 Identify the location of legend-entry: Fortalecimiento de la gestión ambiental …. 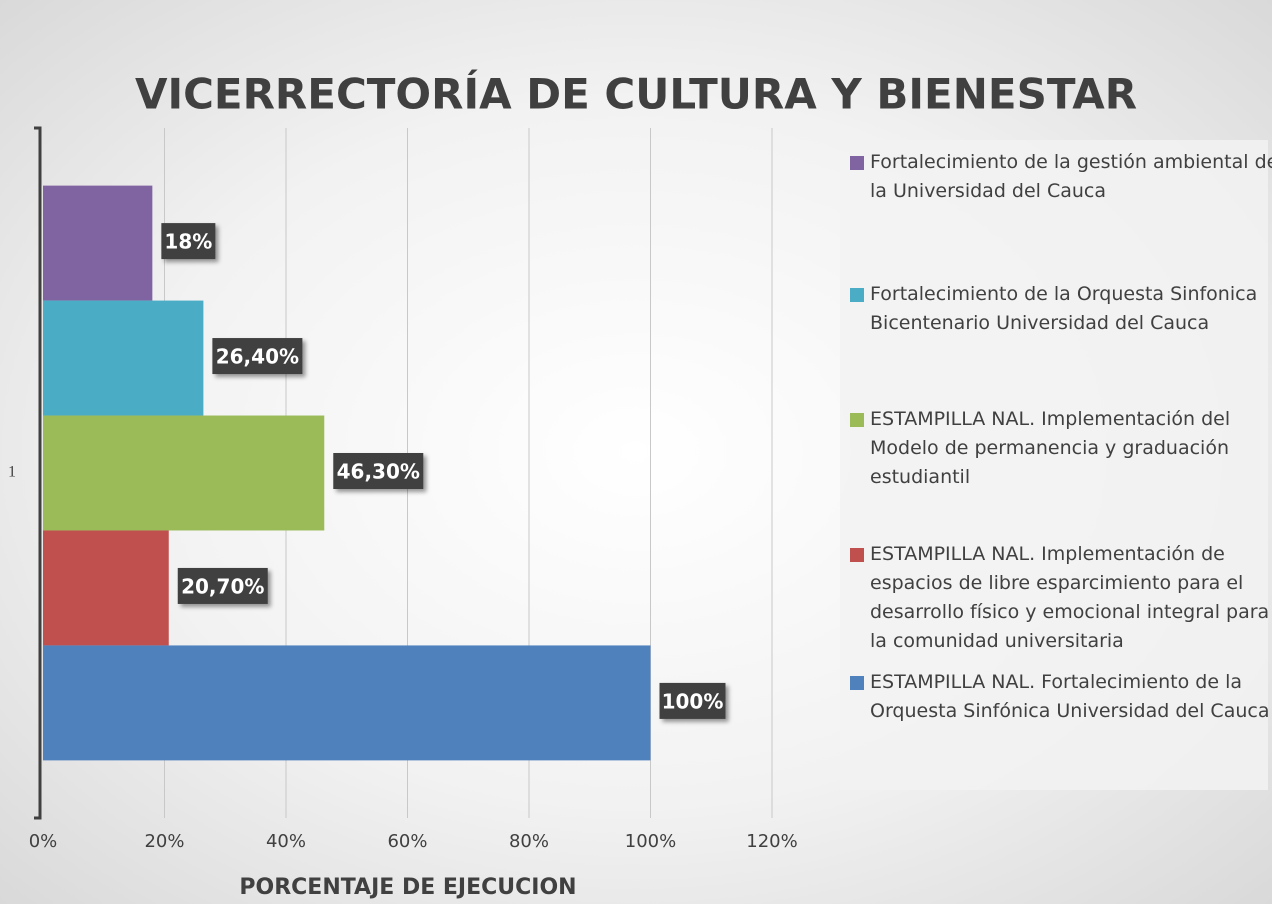
(1061, 177).